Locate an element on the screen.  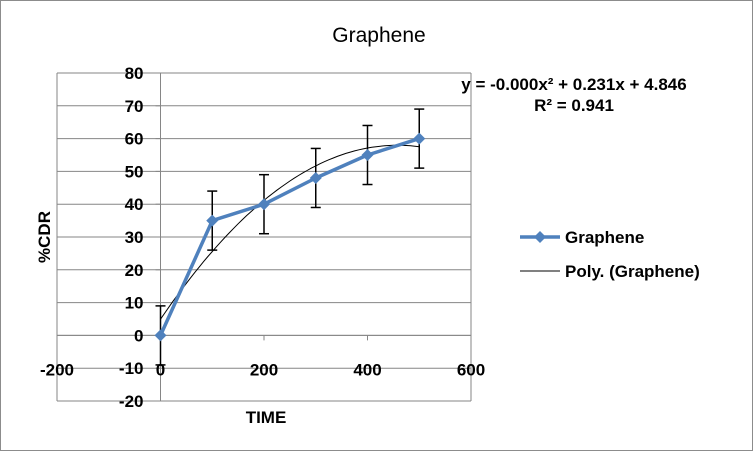
y-tick-label: 10 is located at coordinates (134, 303).